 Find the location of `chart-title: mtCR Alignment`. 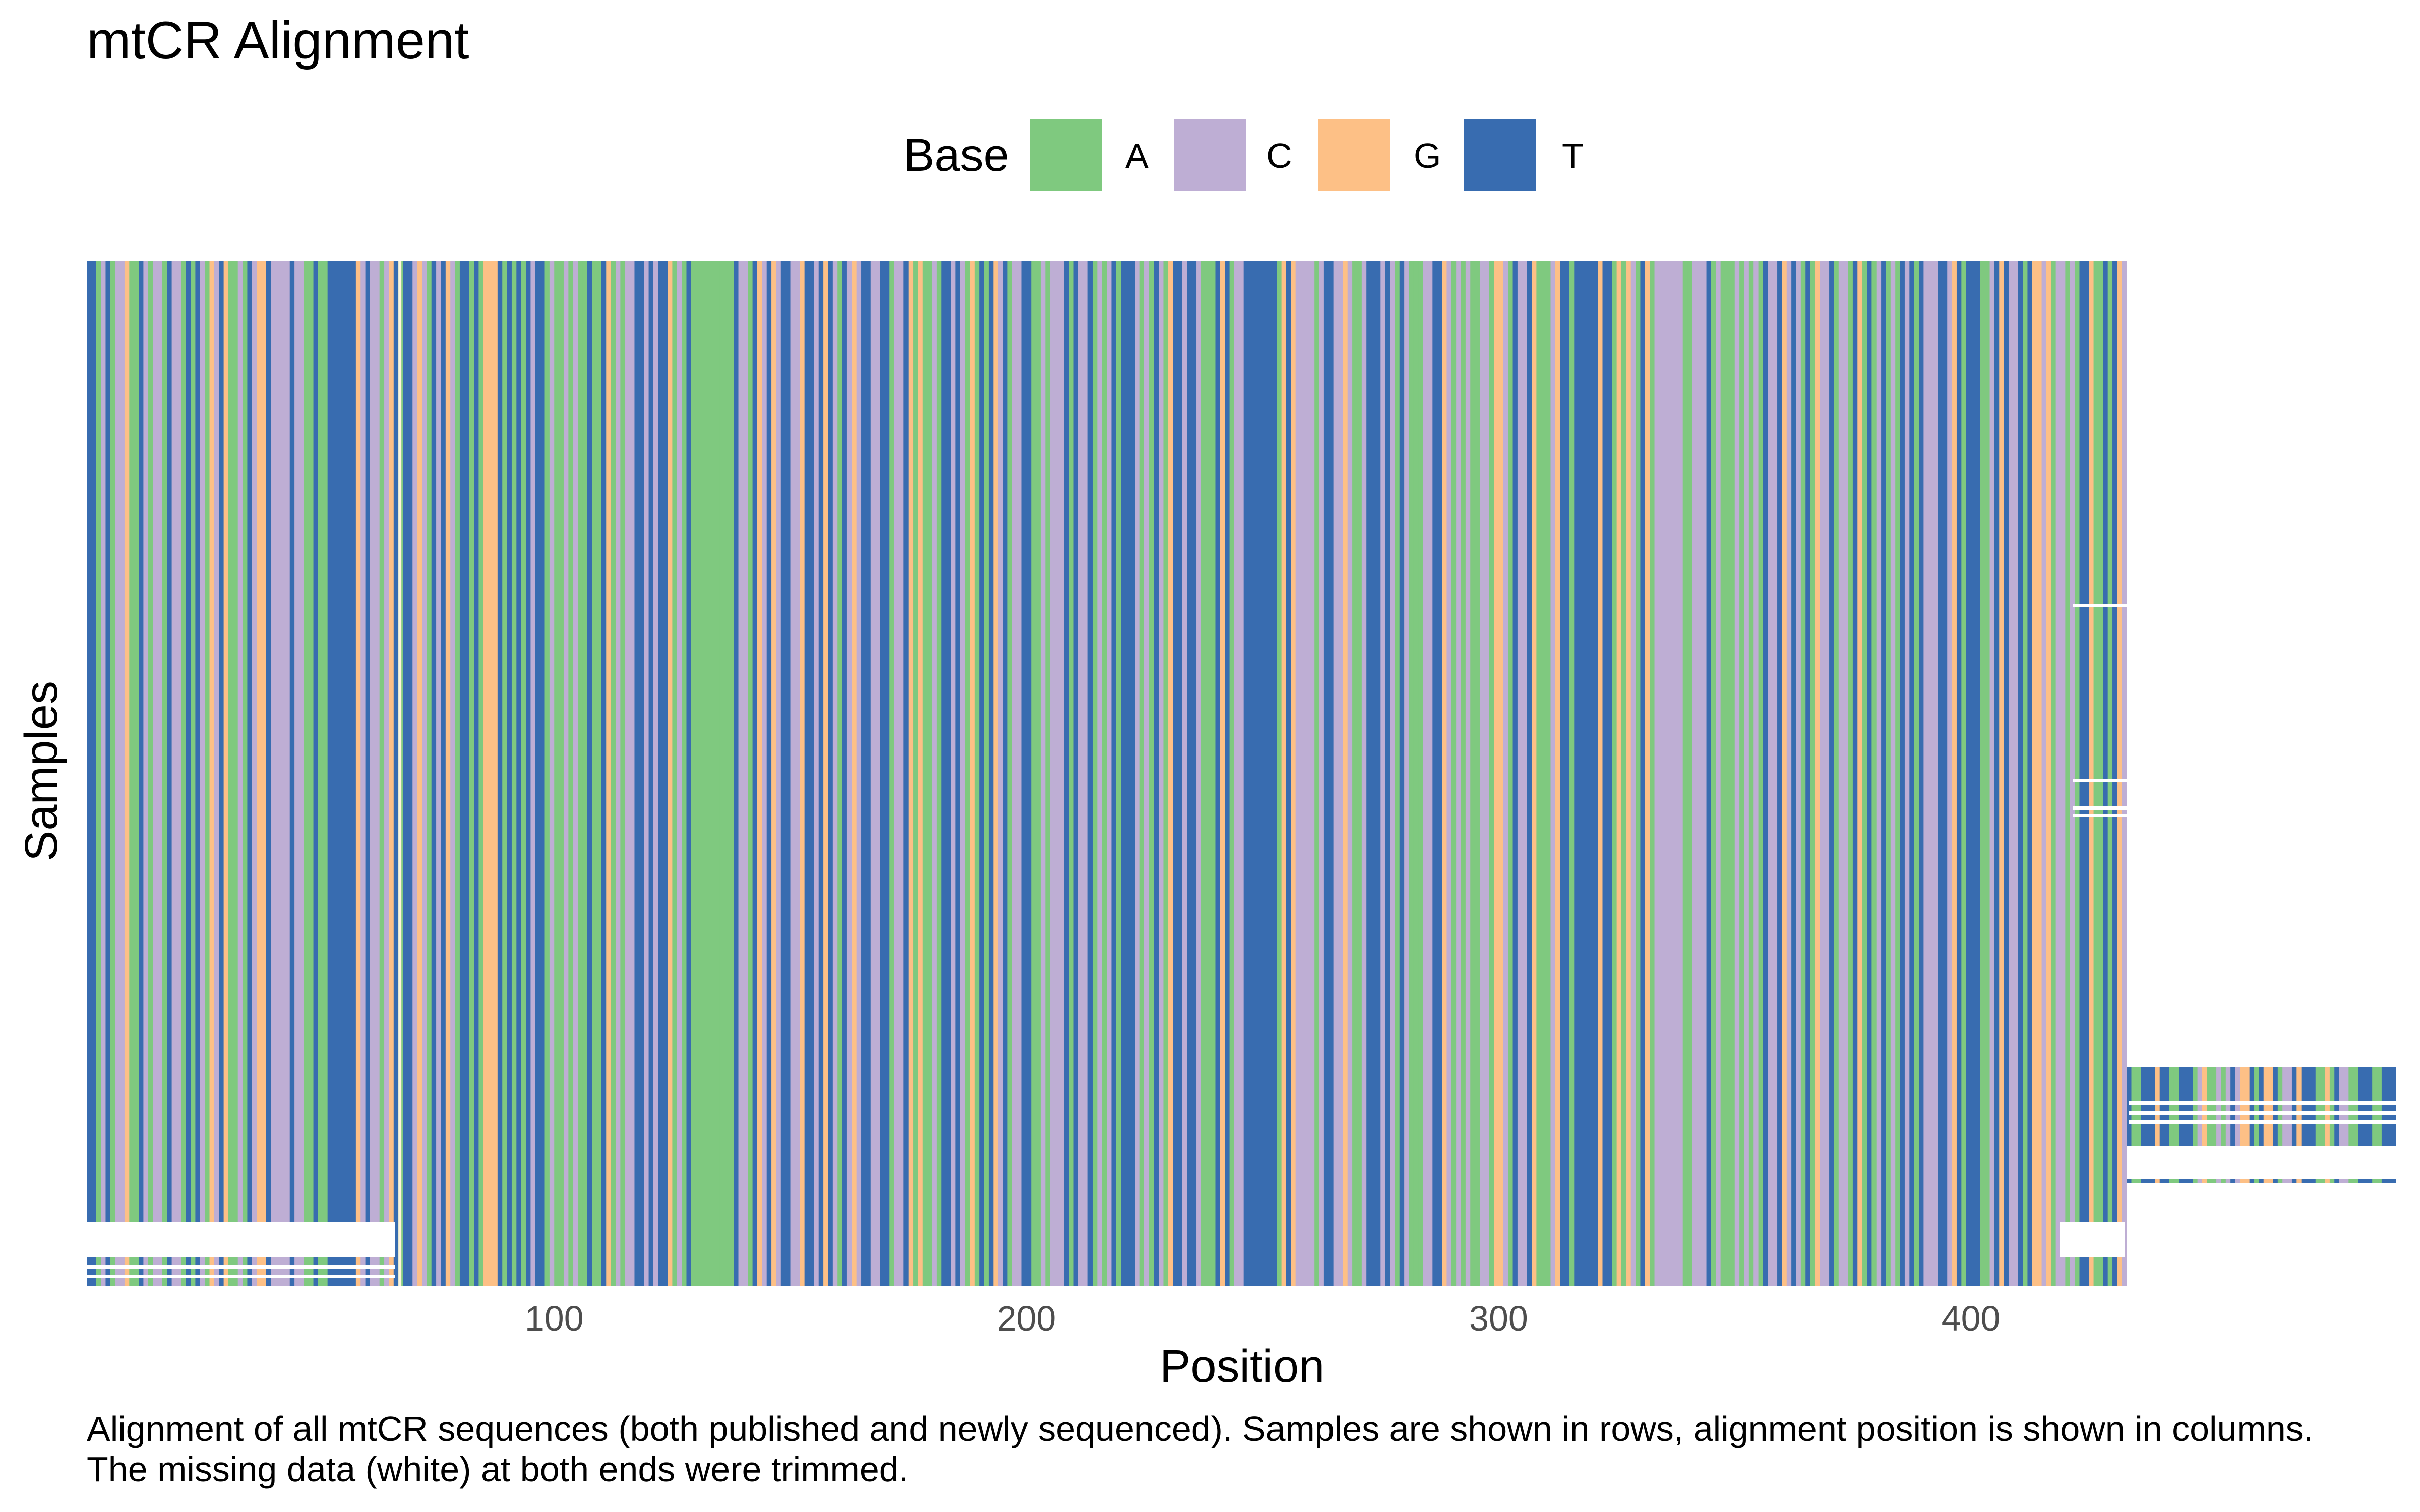

chart-title: mtCR Alignment is located at coordinates (278, 40).